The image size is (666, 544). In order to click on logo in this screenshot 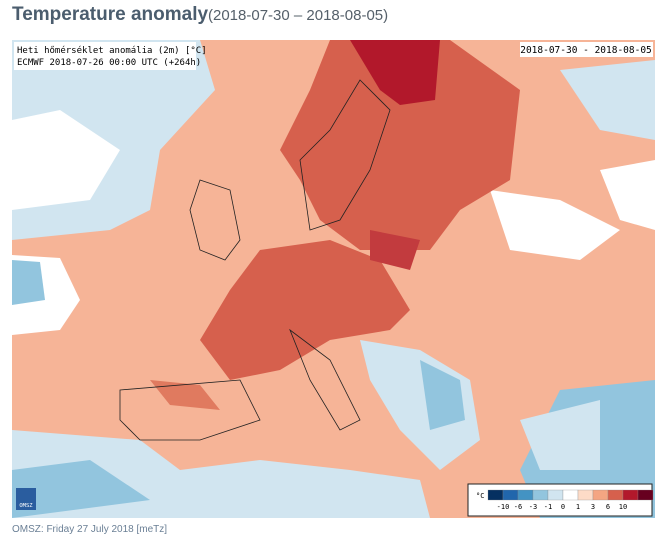, I will do `click(26, 499)`.